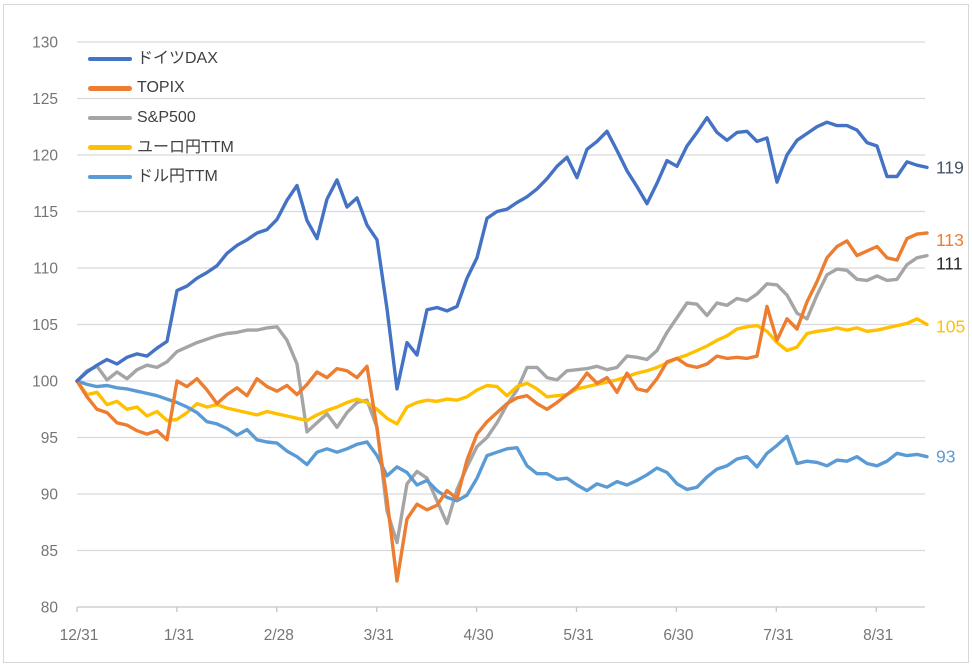 The height and width of the screenshot is (667, 972). I want to click on y-axis-tick-label: 85, so click(49, 551).